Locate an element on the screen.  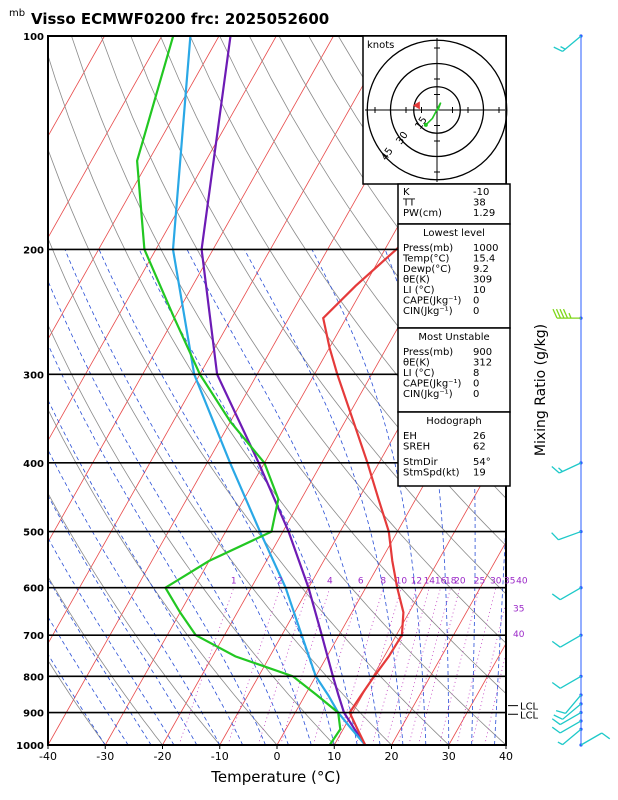
mixing-ratio-label: 12 is located at coordinates (416, 582).